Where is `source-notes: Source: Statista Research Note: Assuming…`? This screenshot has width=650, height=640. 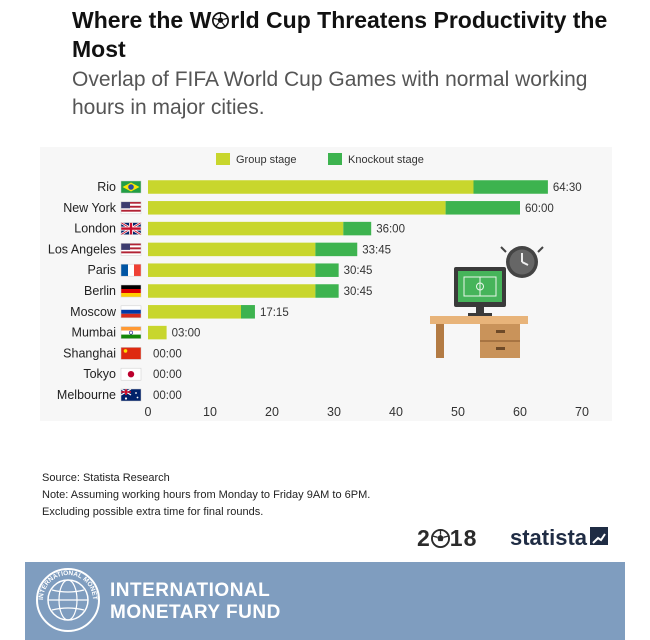 source-notes: Source: Statista Research Note: Assuming… is located at coordinates (206, 495).